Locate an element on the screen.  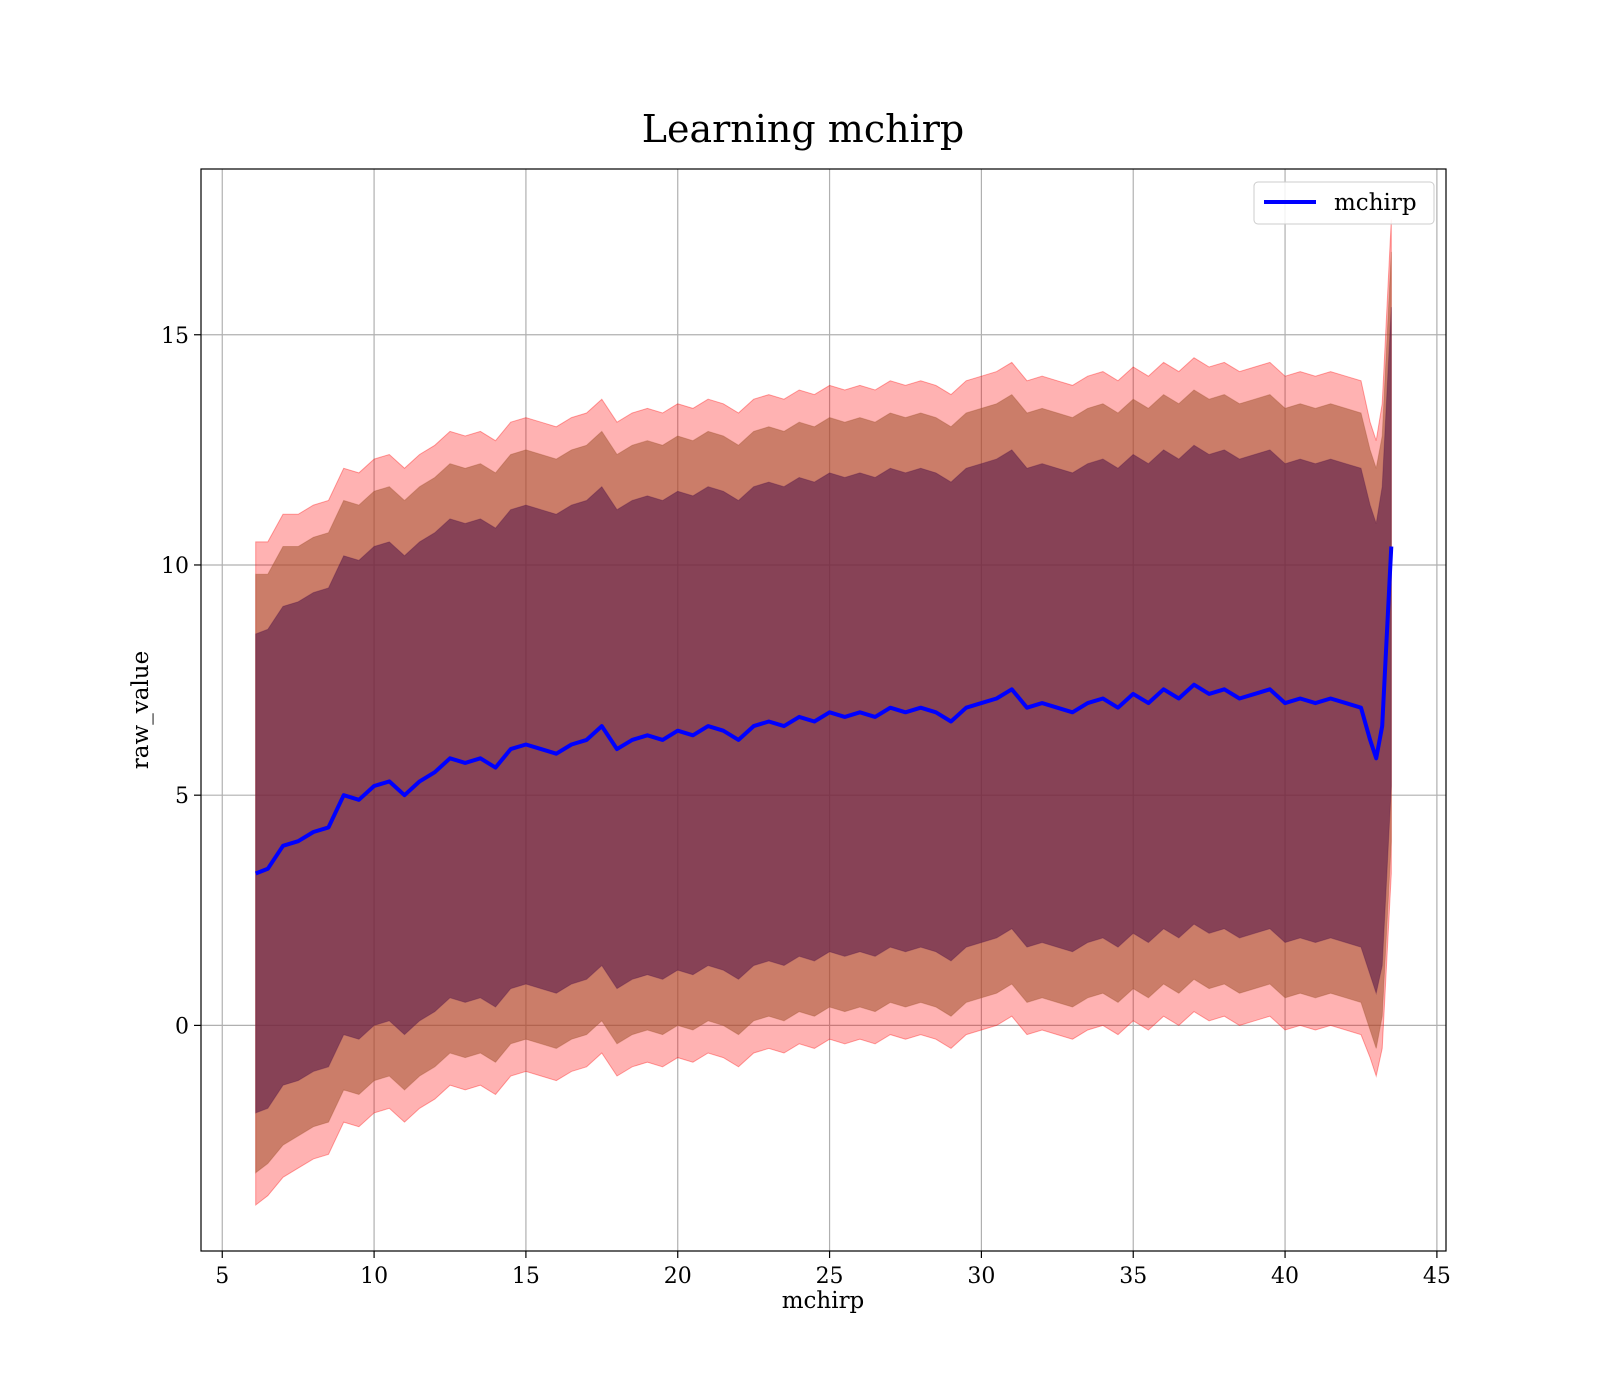
legend-box is located at coordinates (1344, 203).